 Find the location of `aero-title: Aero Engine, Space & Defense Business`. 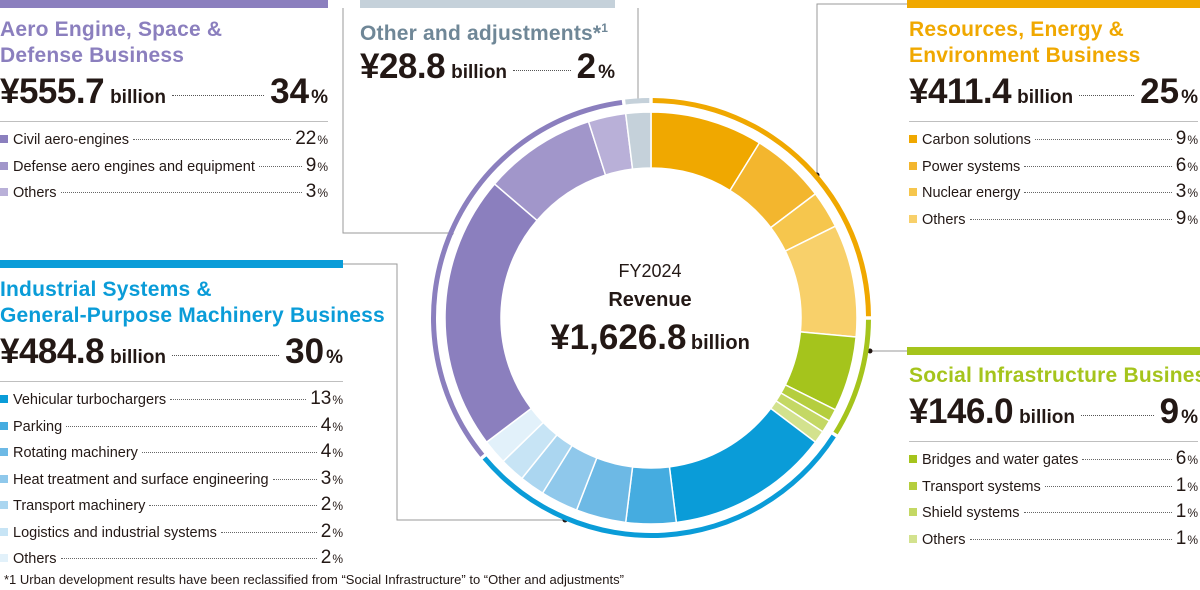

aero-title: Aero Engine, Space & Defense Business is located at coordinates (111, 43).